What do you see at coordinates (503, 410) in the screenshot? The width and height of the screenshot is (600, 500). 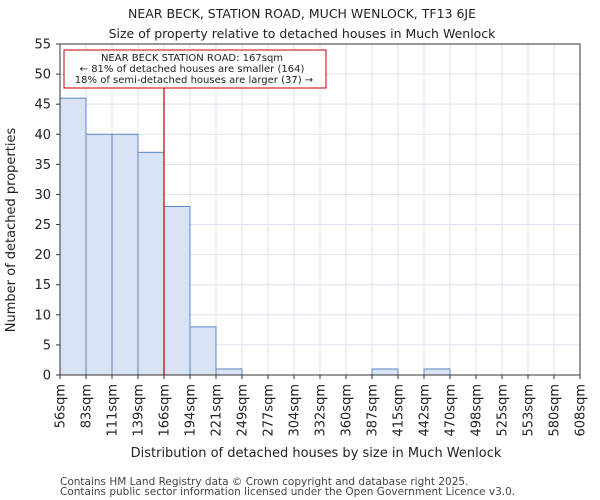 I see `x-tick-label: 525sqm` at bounding box center [503, 410].